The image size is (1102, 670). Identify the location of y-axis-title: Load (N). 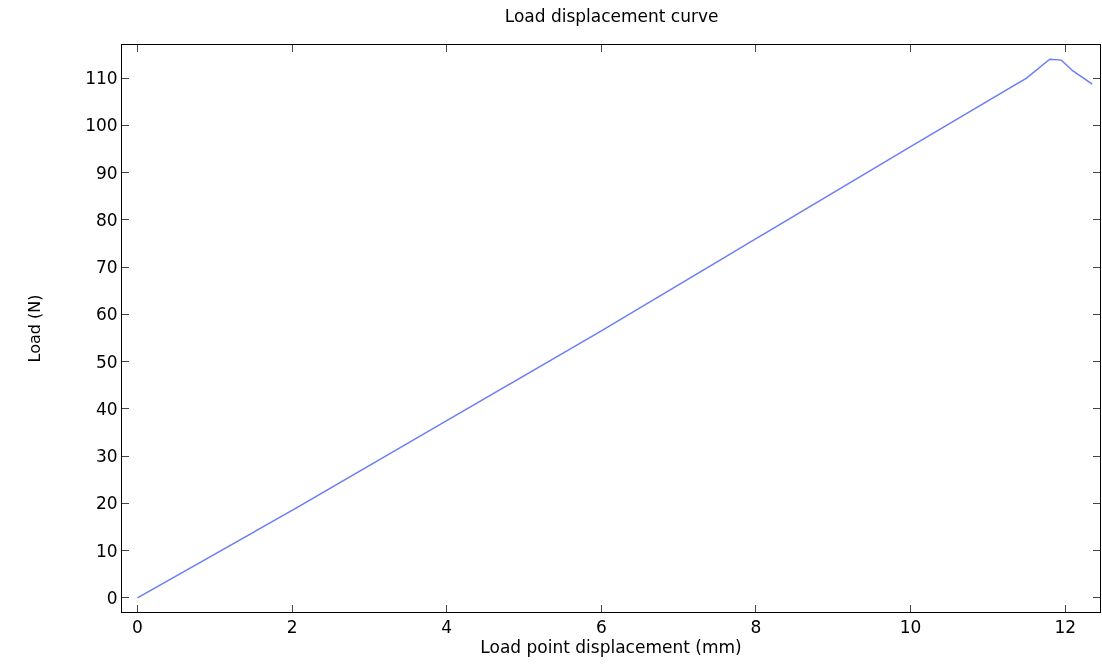
(35, 328).